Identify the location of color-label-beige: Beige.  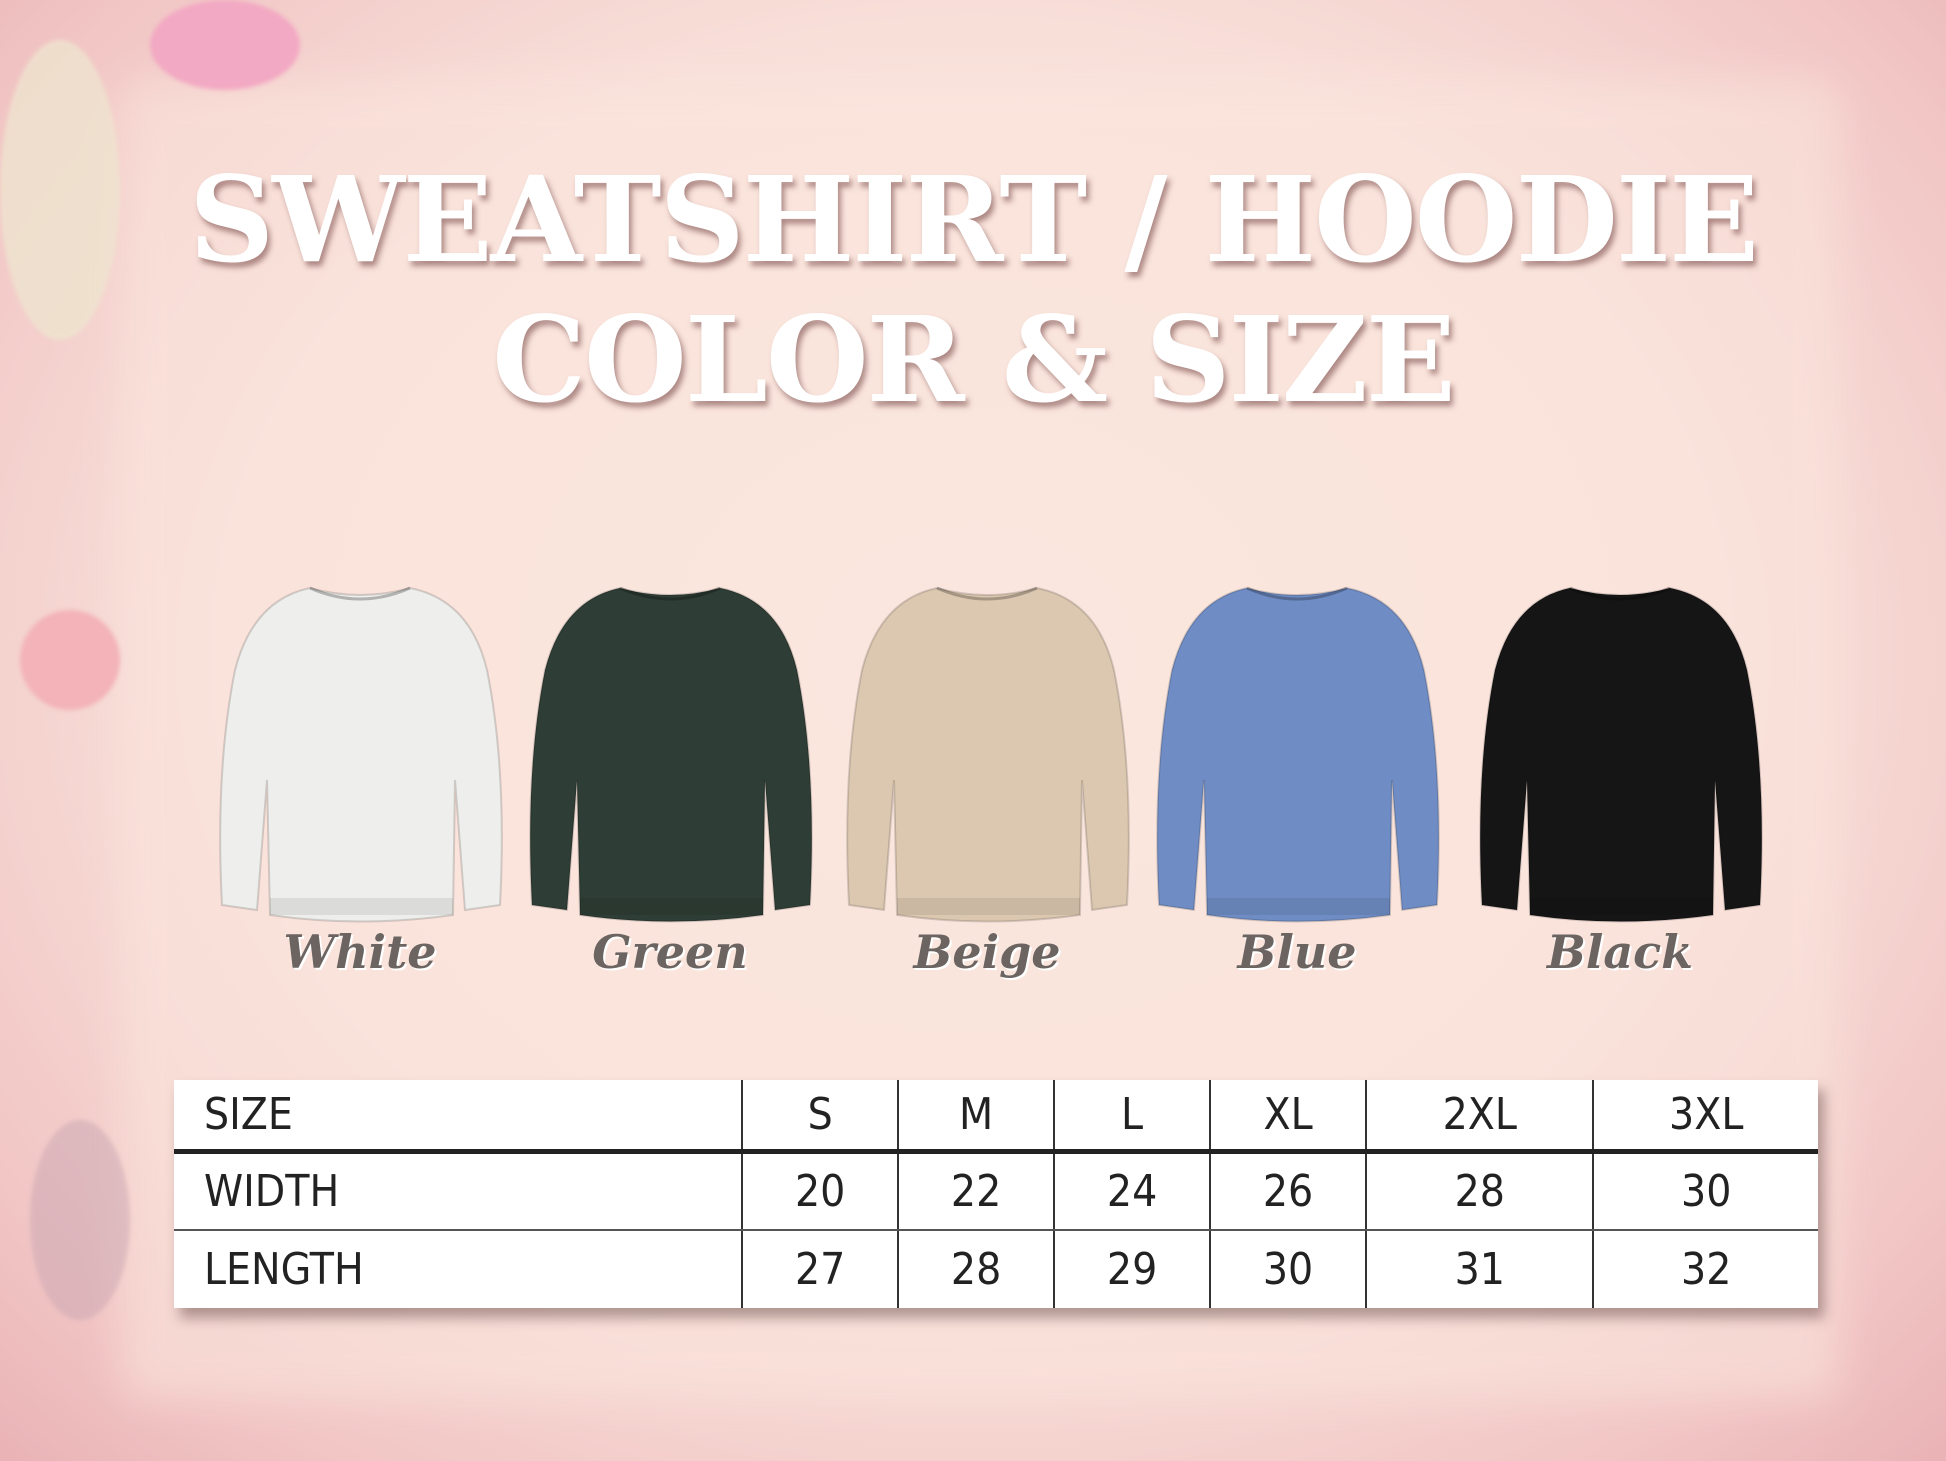
(987, 952).